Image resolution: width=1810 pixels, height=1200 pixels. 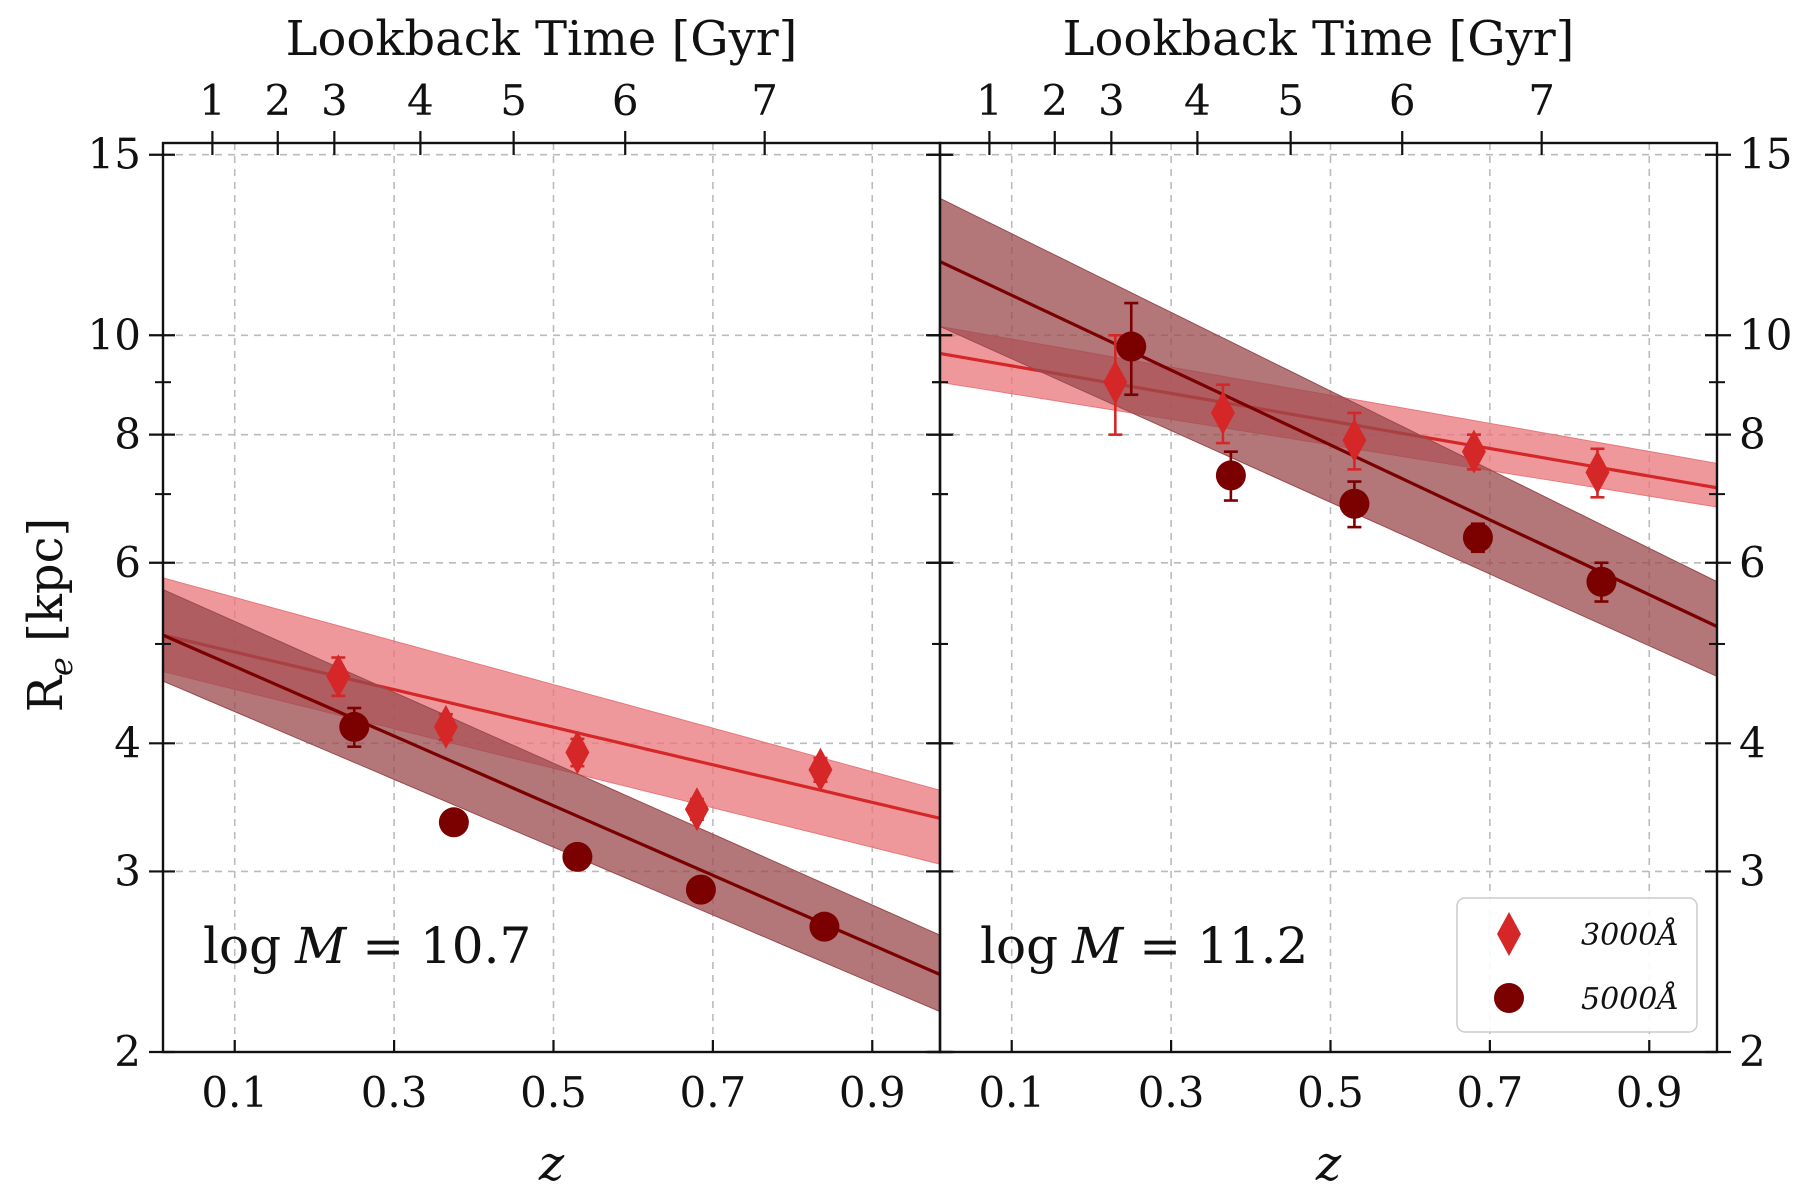 What do you see at coordinates (1215, 946) in the screenshot?
I see `mass-annotation-value: = 11.2` at bounding box center [1215, 946].